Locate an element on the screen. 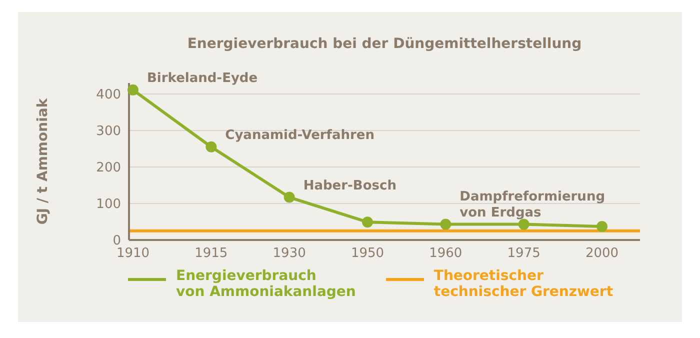 Image resolution: width=700 pixels, height=338 pixels. annotation: Cyanamid-Verfahren is located at coordinates (299, 135).